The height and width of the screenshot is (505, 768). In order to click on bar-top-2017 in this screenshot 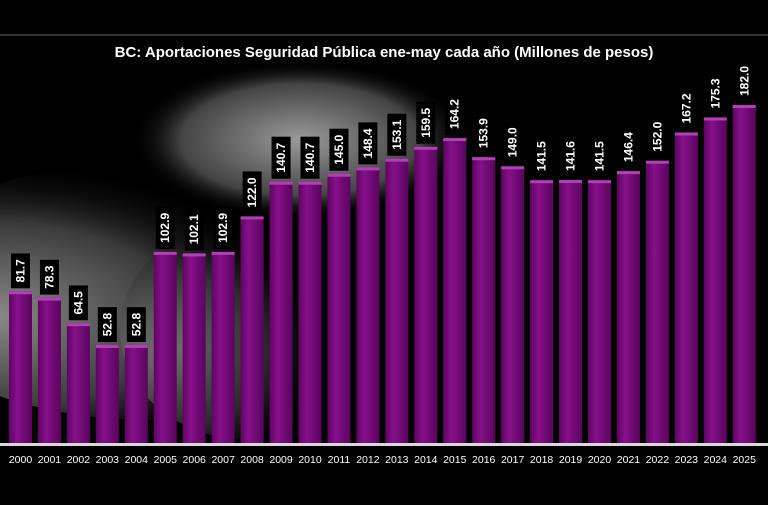, I will do `click(513, 168)`.